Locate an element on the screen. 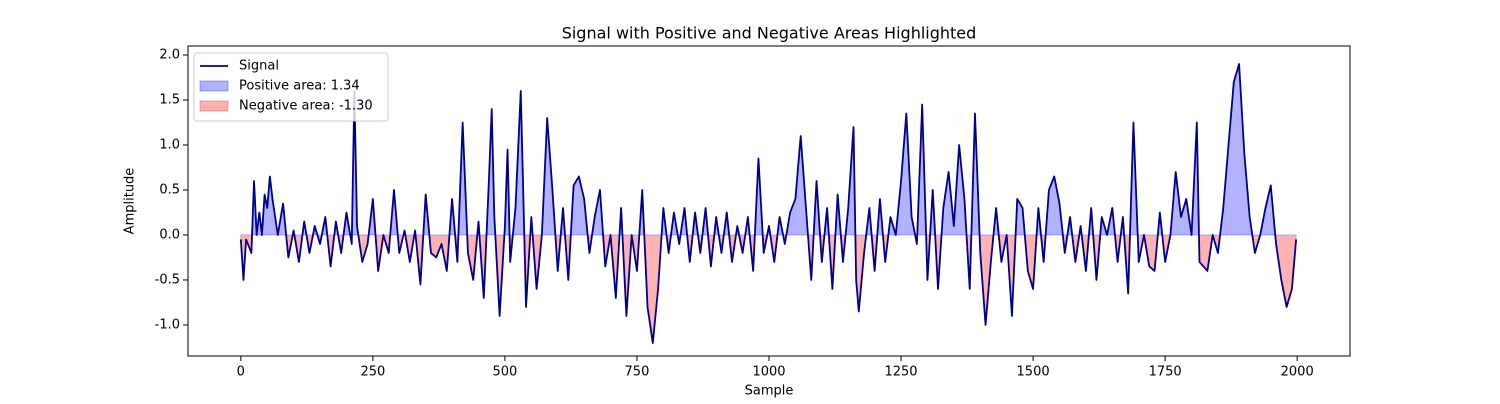  x-tick-label: 2000 is located at coordinates (1297, 372).